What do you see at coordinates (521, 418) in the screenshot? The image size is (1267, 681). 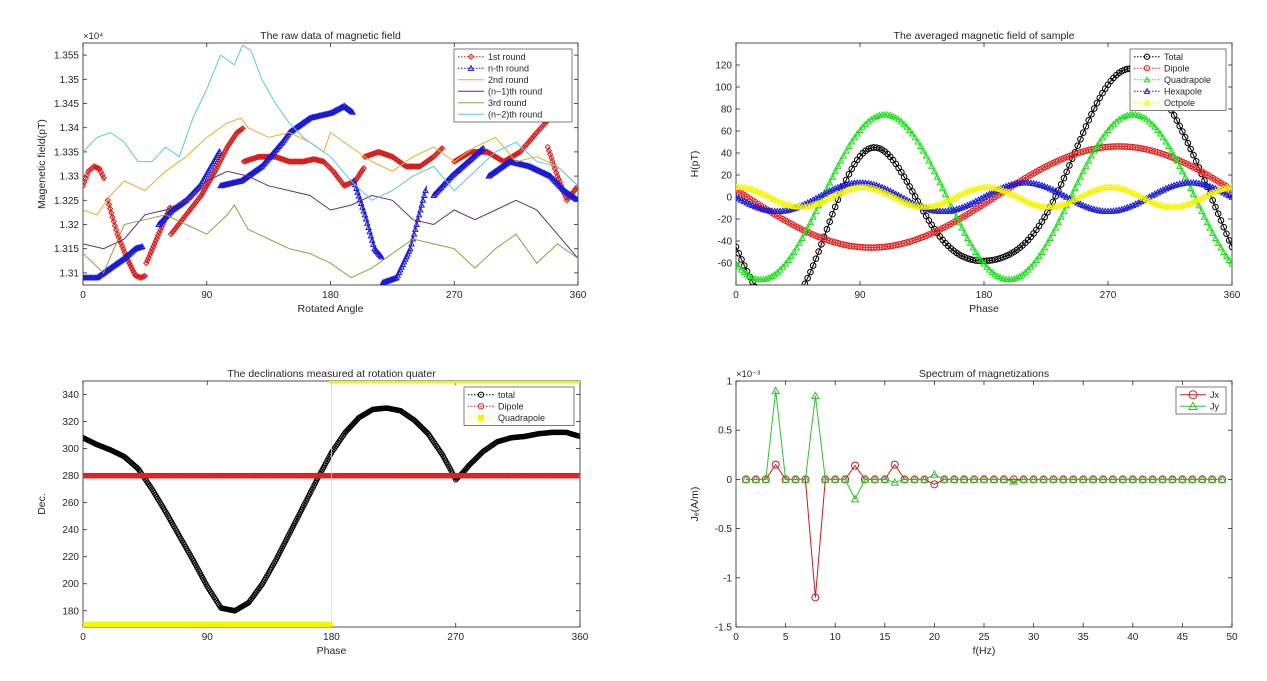 I see `legend-label: Quadrapole` at bounding box center [521, 418].